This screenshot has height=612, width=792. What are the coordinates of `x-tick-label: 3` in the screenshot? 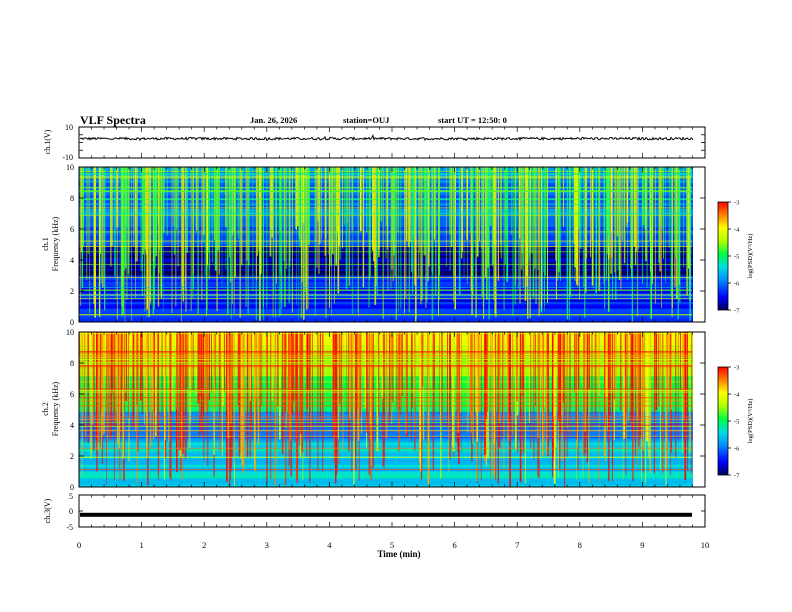 It's located at (267, 545).